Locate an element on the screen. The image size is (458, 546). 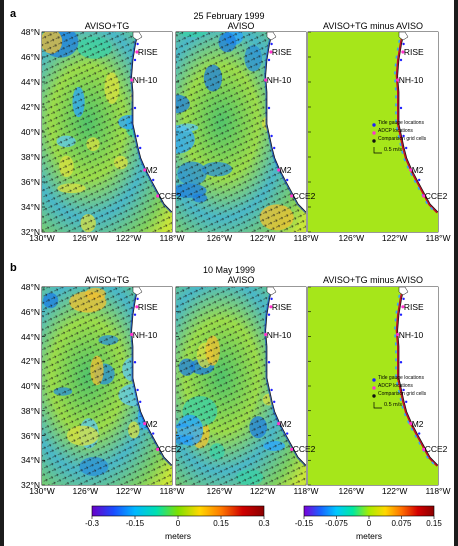
map-a-1-ocean is located at coordinates (107, 132).